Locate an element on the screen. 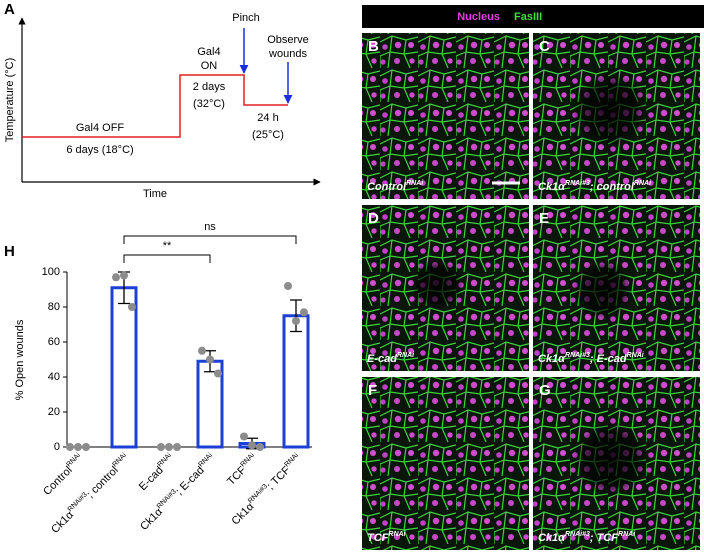 The height and width of the screenshot is (556, 704). temp-line is located at coordinates (155, 106).